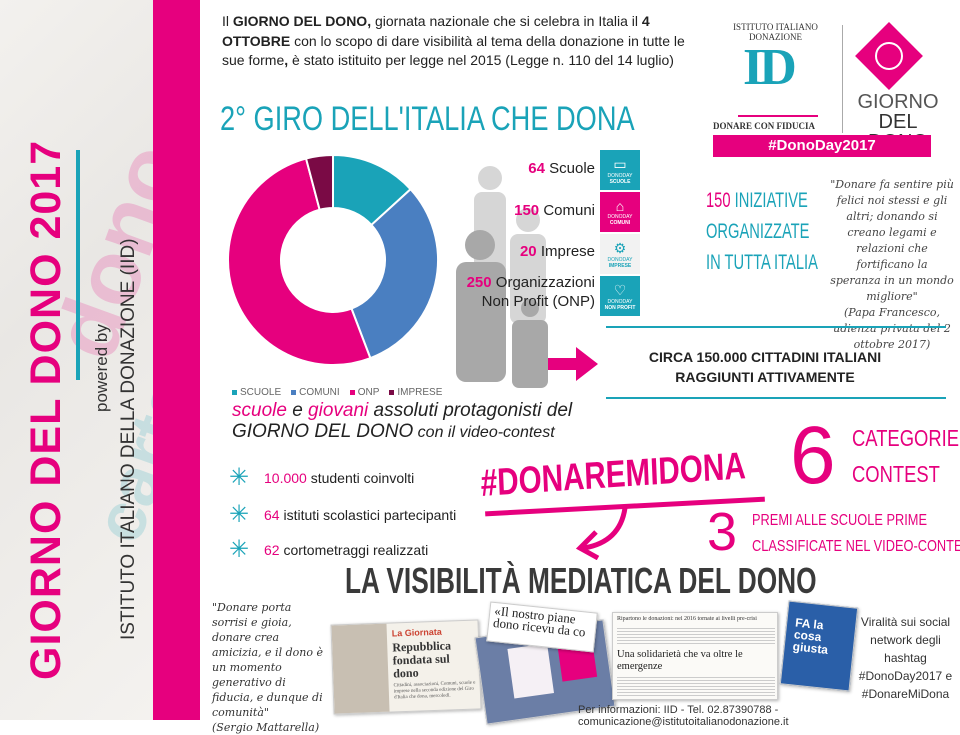 The image size is (960, 735). Describe the element at coordinates (722, 532) in the screenshot. I see `three-number: 3` at that location.